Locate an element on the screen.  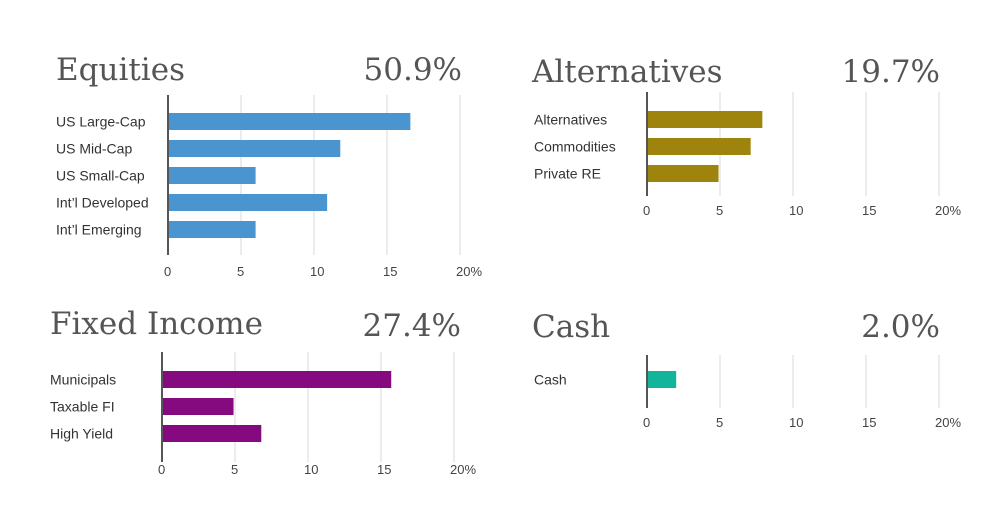
equities-title: Equities is located at coordinates (120, 70).